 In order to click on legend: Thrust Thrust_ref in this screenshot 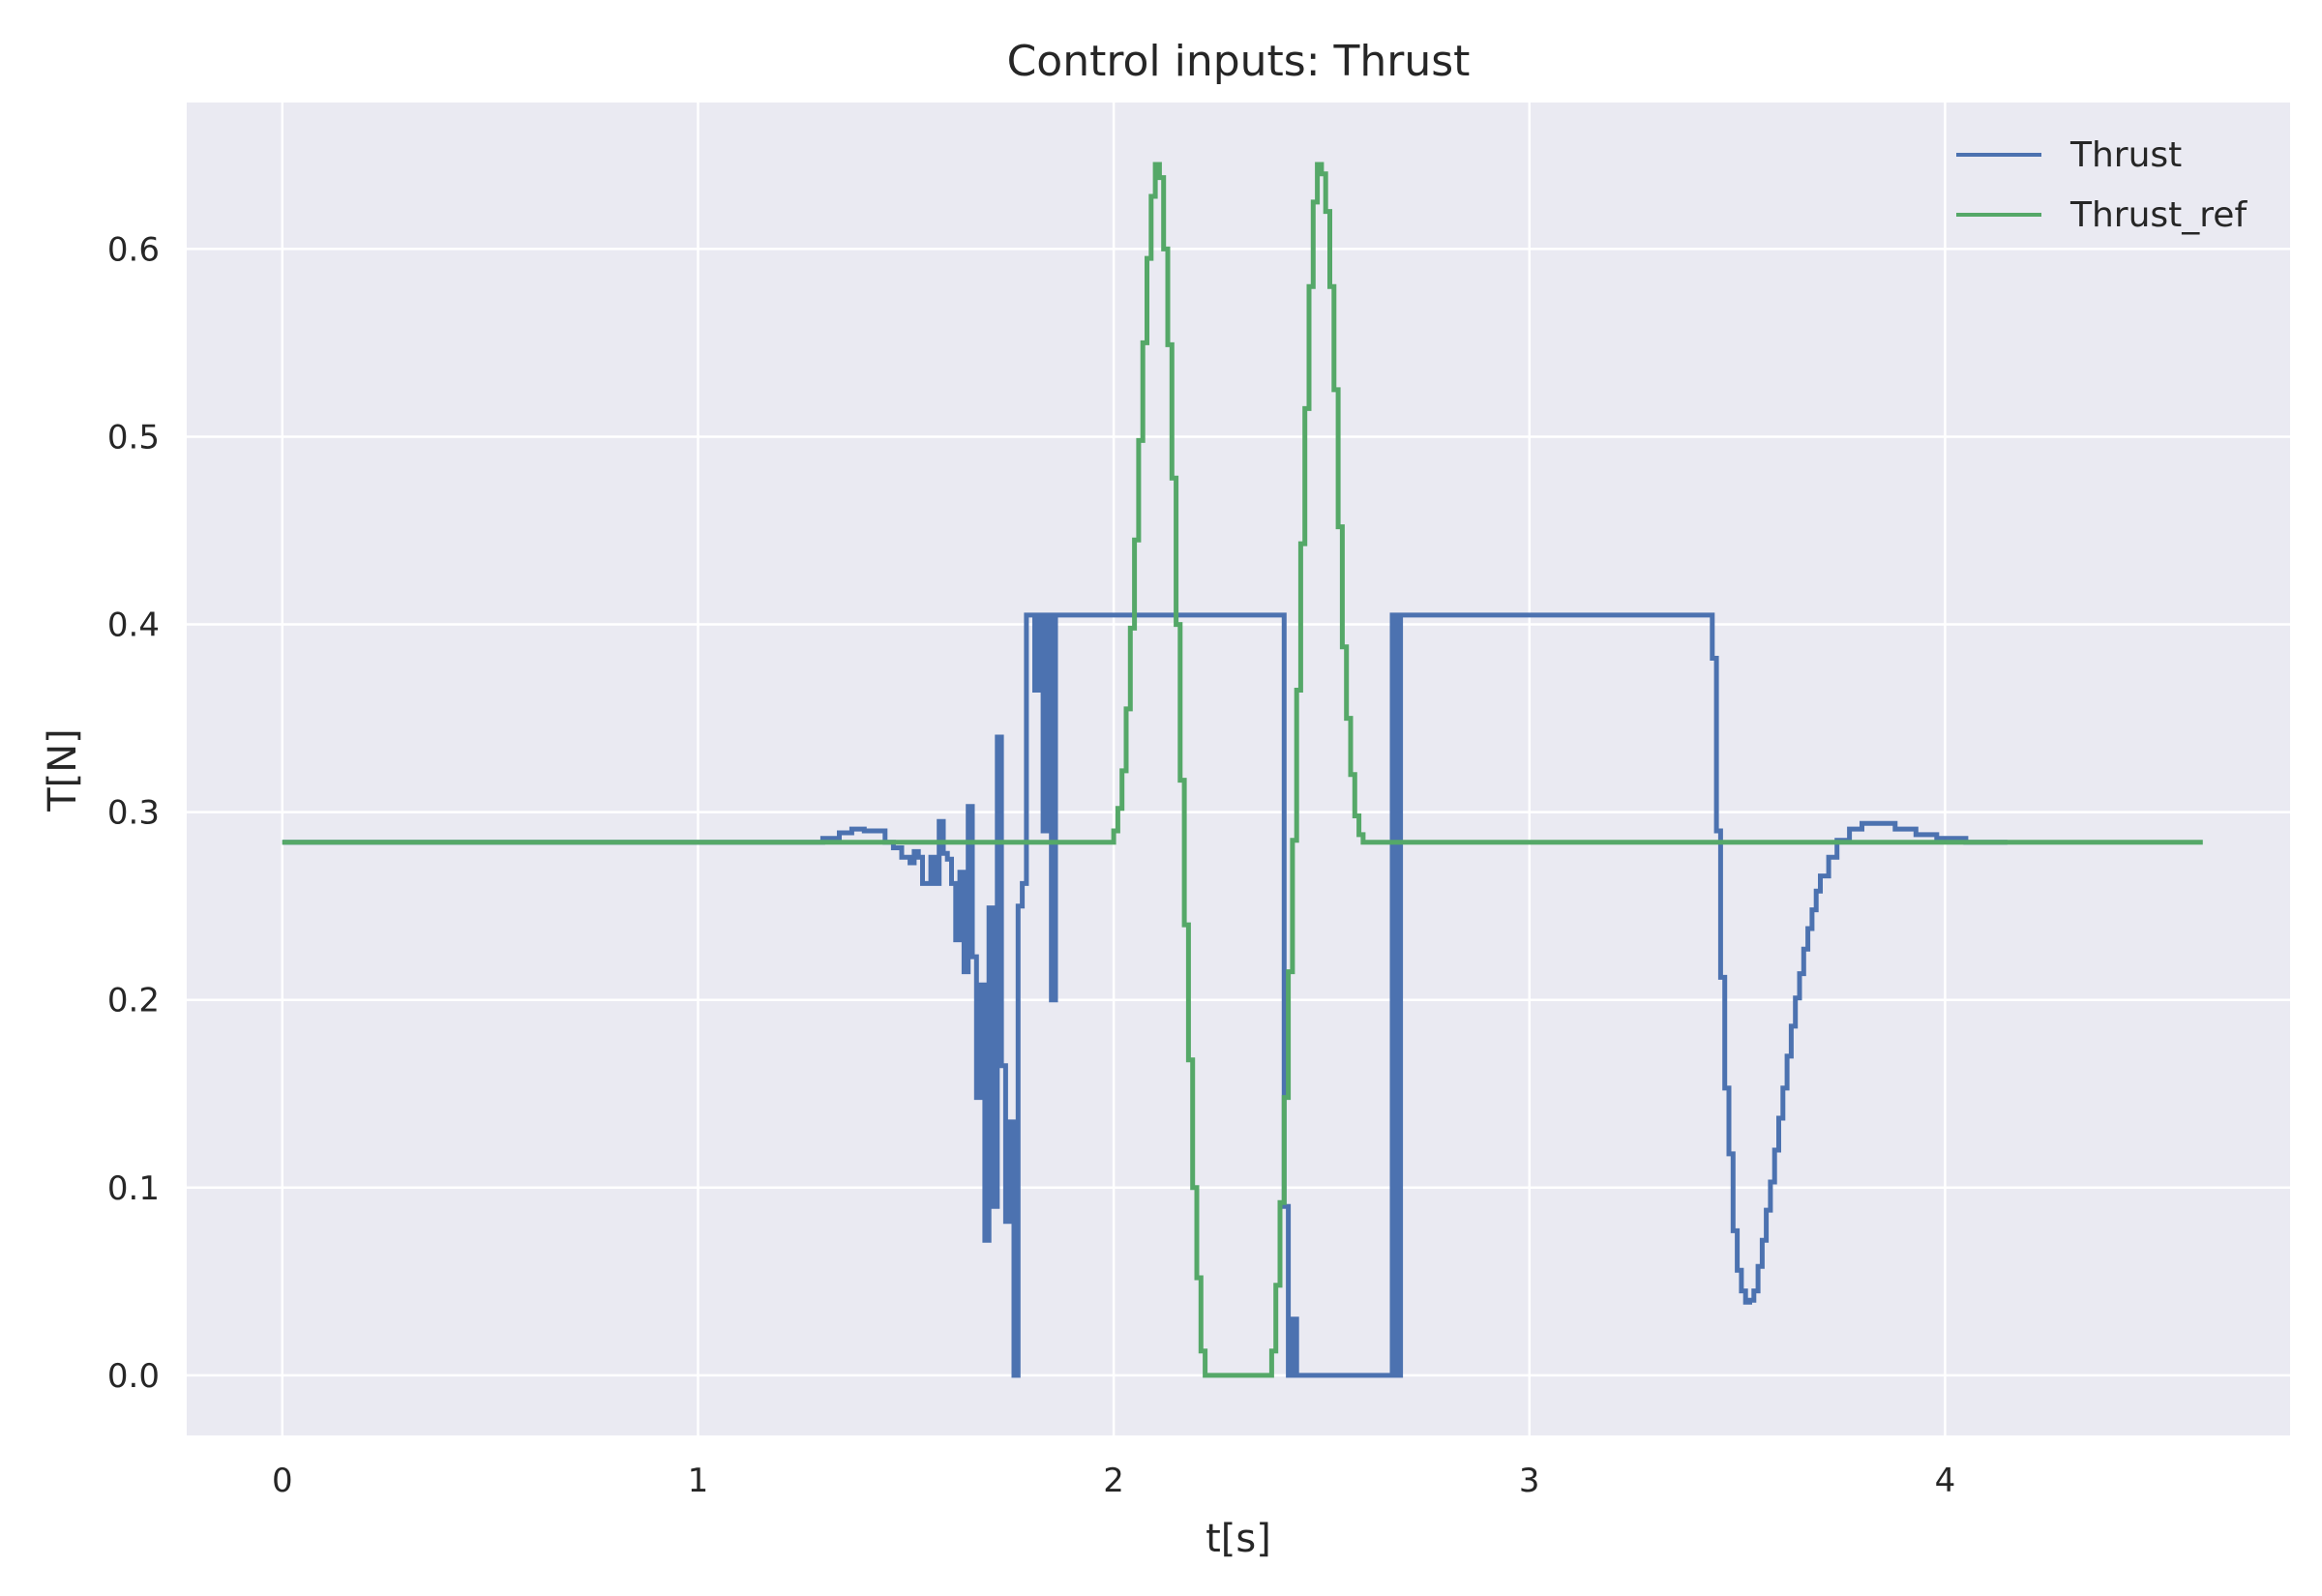, I will do `click(2102, 185)`.